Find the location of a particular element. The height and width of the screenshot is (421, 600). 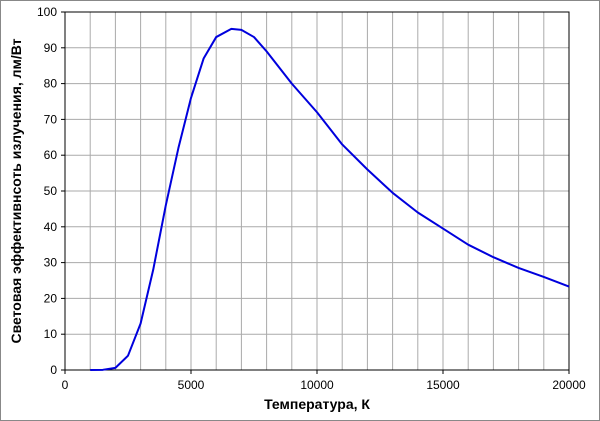

y-axis-title: Световая эффективнсоть излучения, лм/Вт is located at coordinates (16, 190).